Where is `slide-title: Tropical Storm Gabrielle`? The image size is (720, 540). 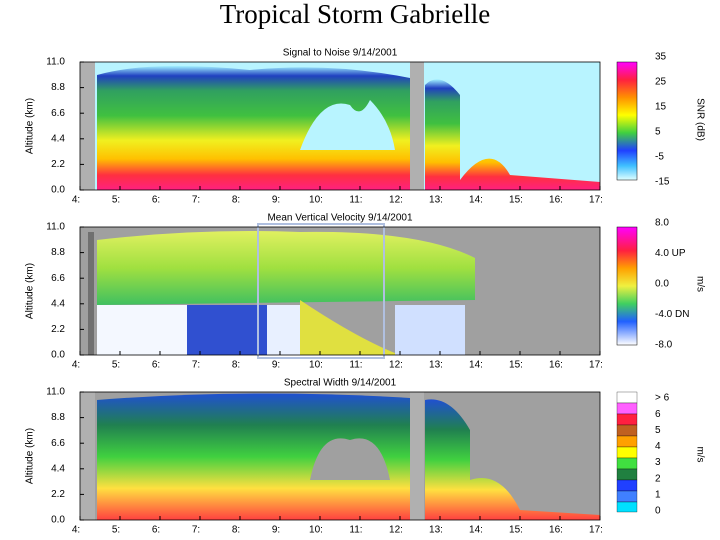
slide-title: Tropical Storm Gabrielle is located at coordinates (355, 14).